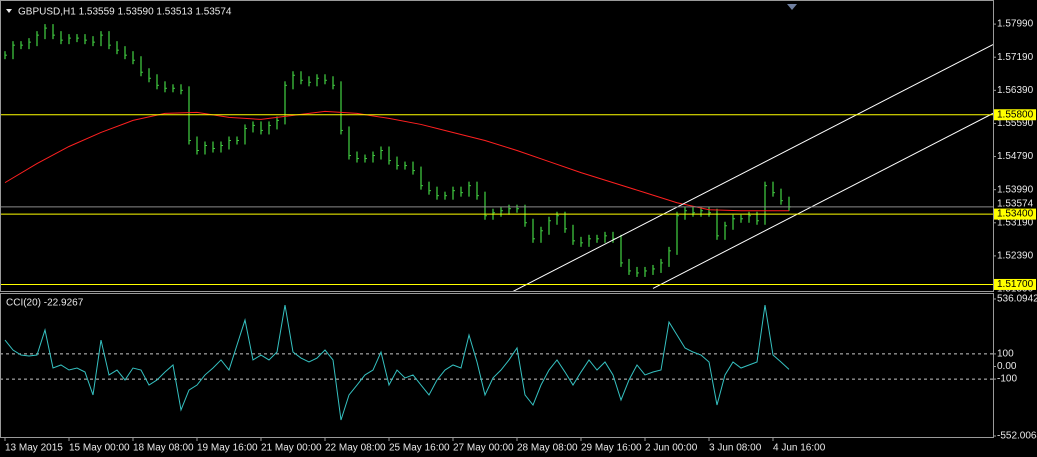 Image resolution: width=1037 pixels, height=457 pixels. I want to click on y-tick-label: 1.56390, so click(1015, 90).